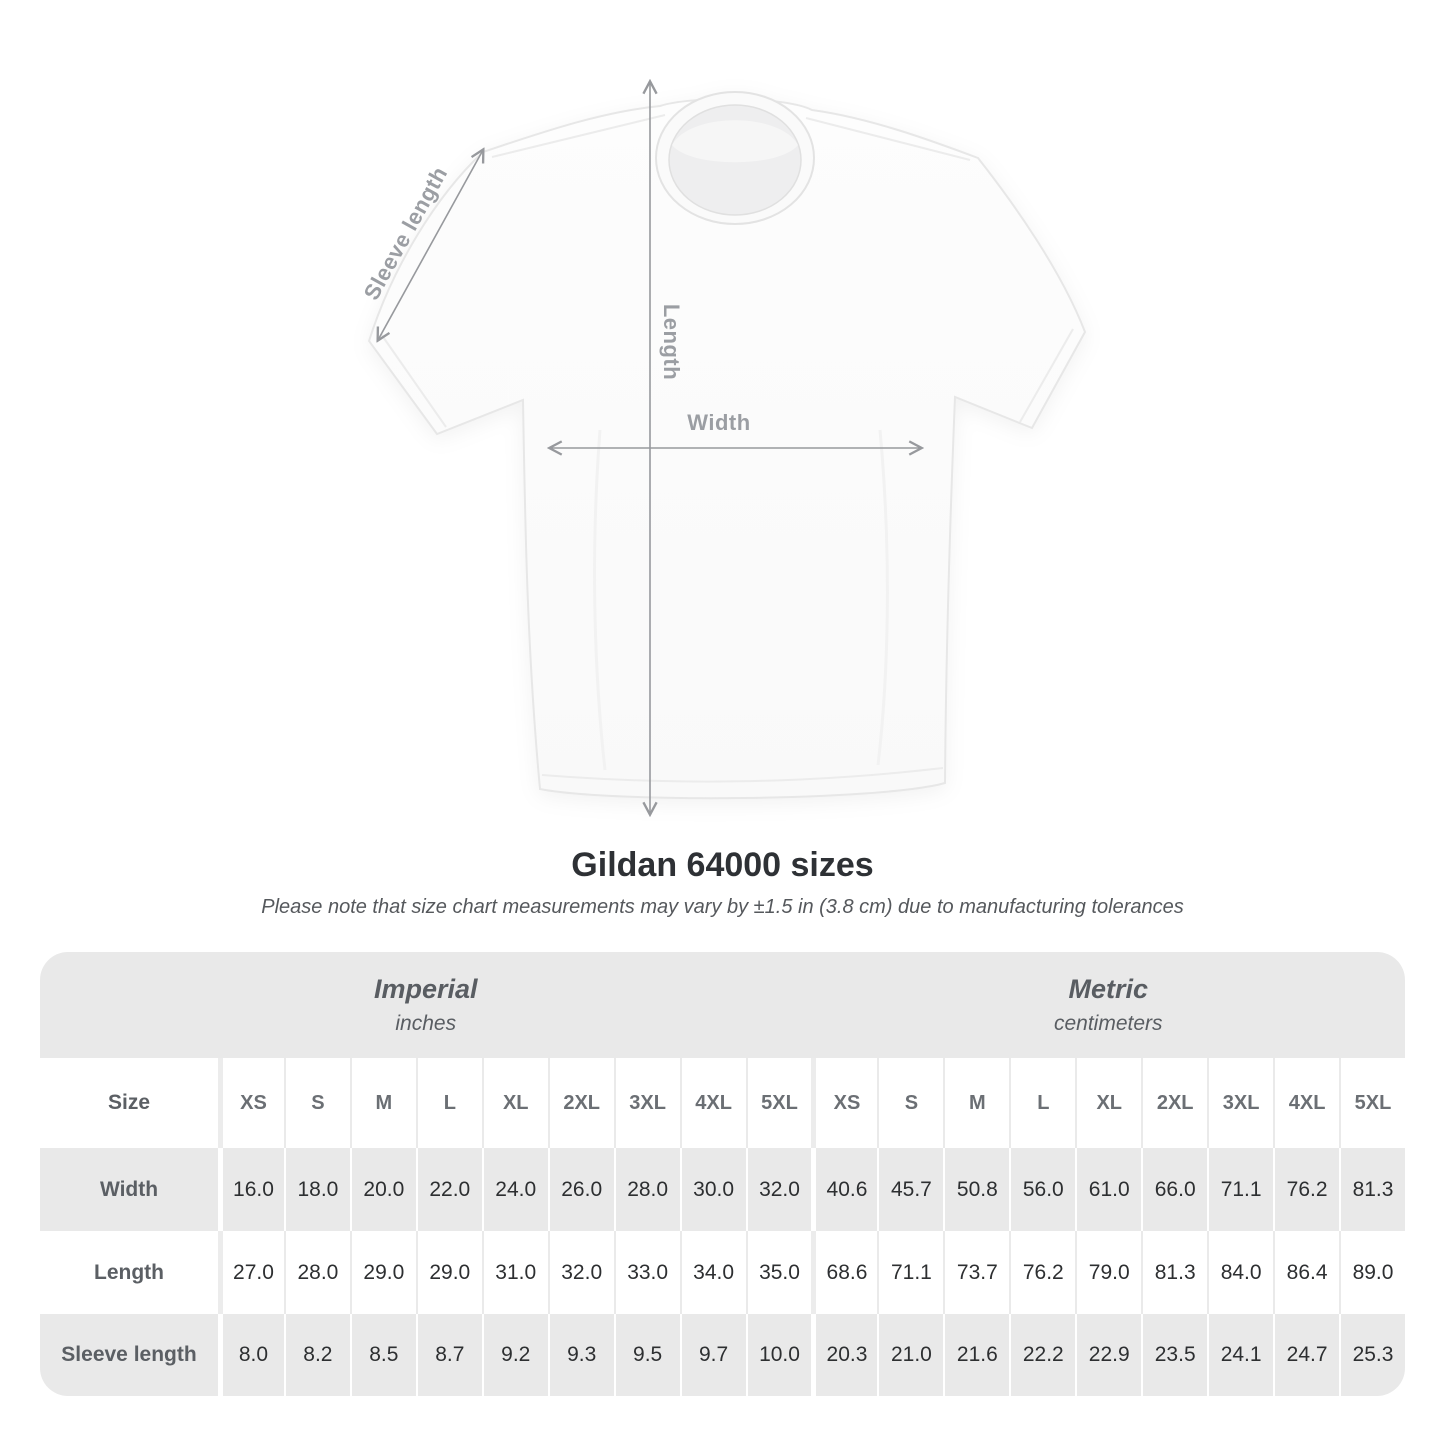  I want to click on sleeve-metric-2xl: 23.5, so click(1174, 1355).